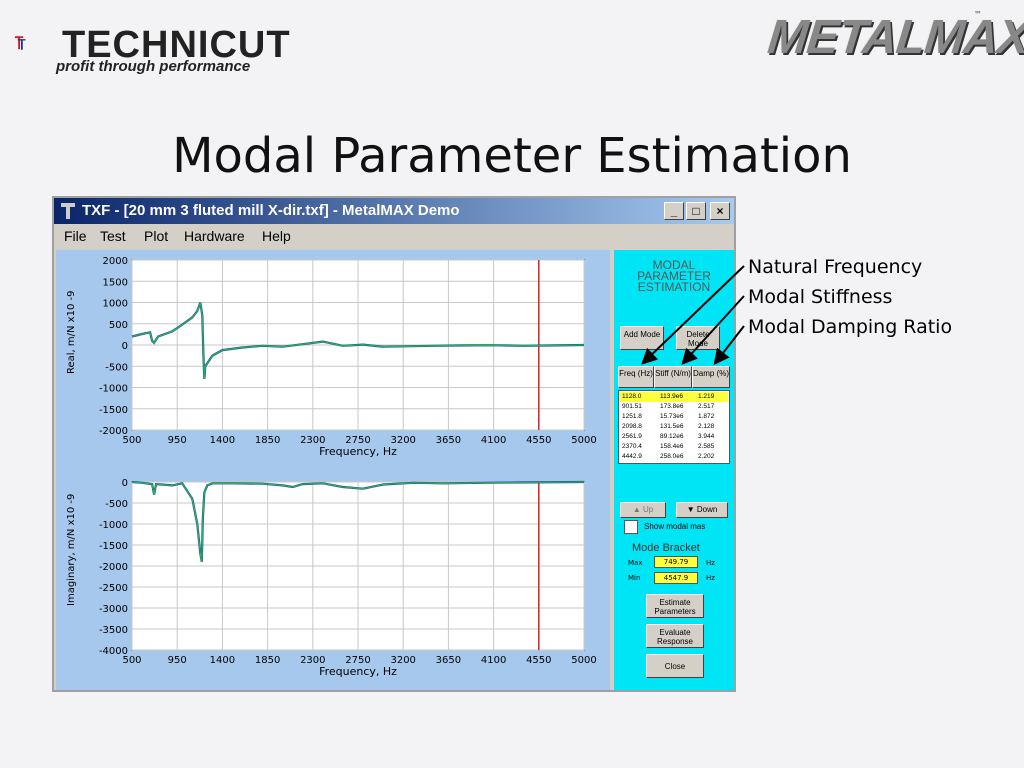  Describe the element at coordinates (113, 651) in the screenshot. I see `y-tick-label: -4000` at that location.